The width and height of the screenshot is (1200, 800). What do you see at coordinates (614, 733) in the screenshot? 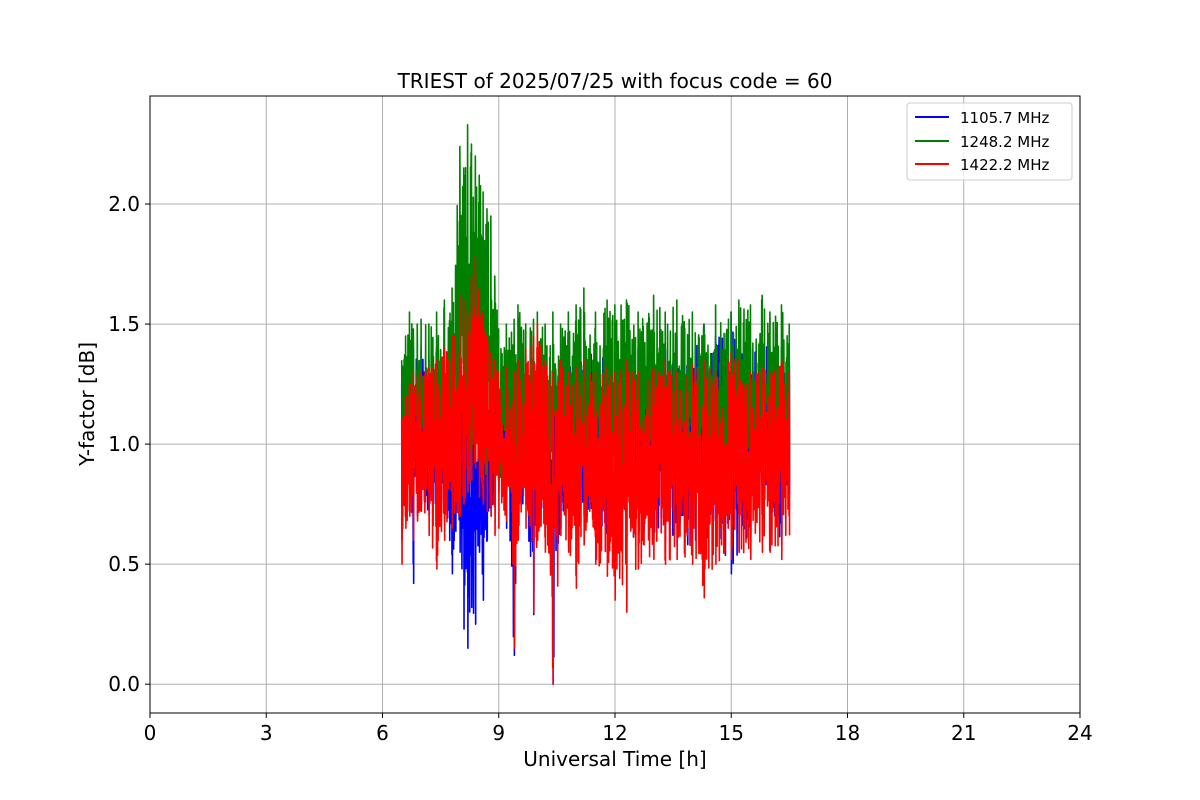
I see `x-tick-label: 12` at bounding box center [614, 733].